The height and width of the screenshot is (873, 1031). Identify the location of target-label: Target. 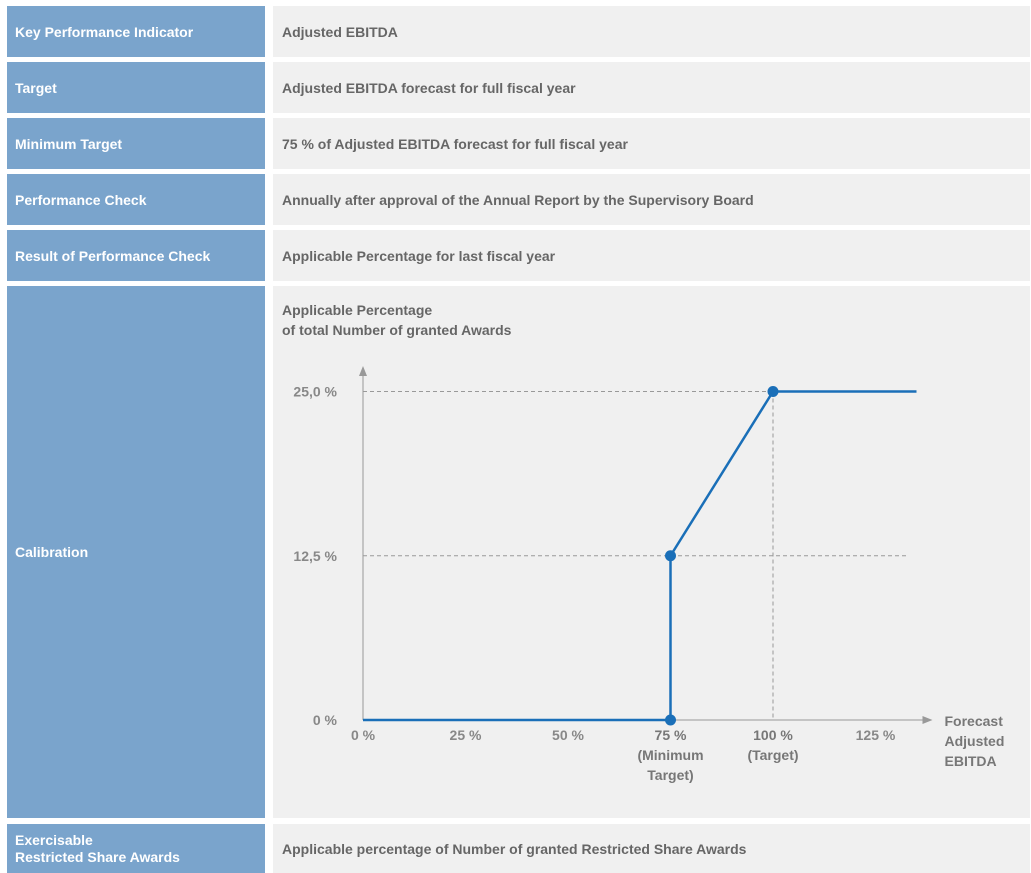
(136, 87).